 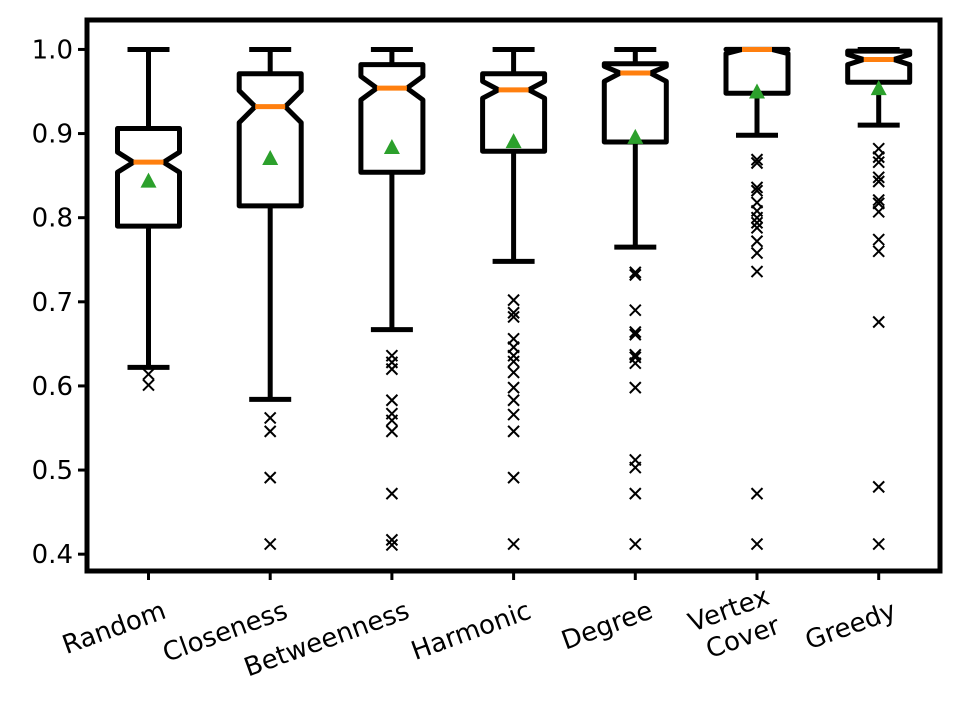 I want to click on x-tick-label-line: Greedy, so click(x=850, y=626).